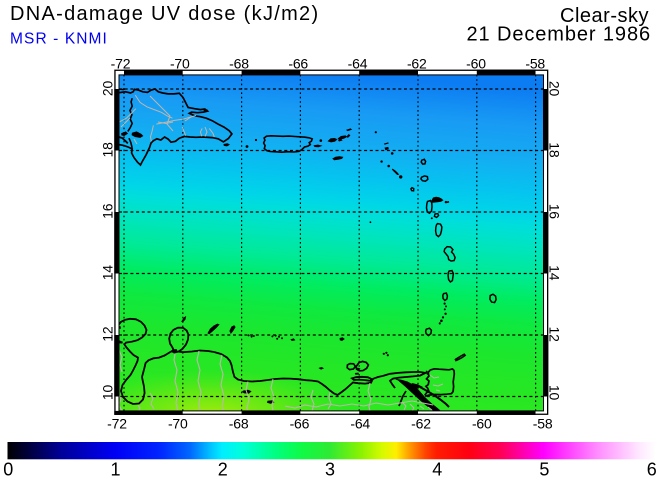  What do you see at coordinates (59, 38) in the screenshot?
I see `svg-text: MSR - KNMI` at bounding box center [59, 38].